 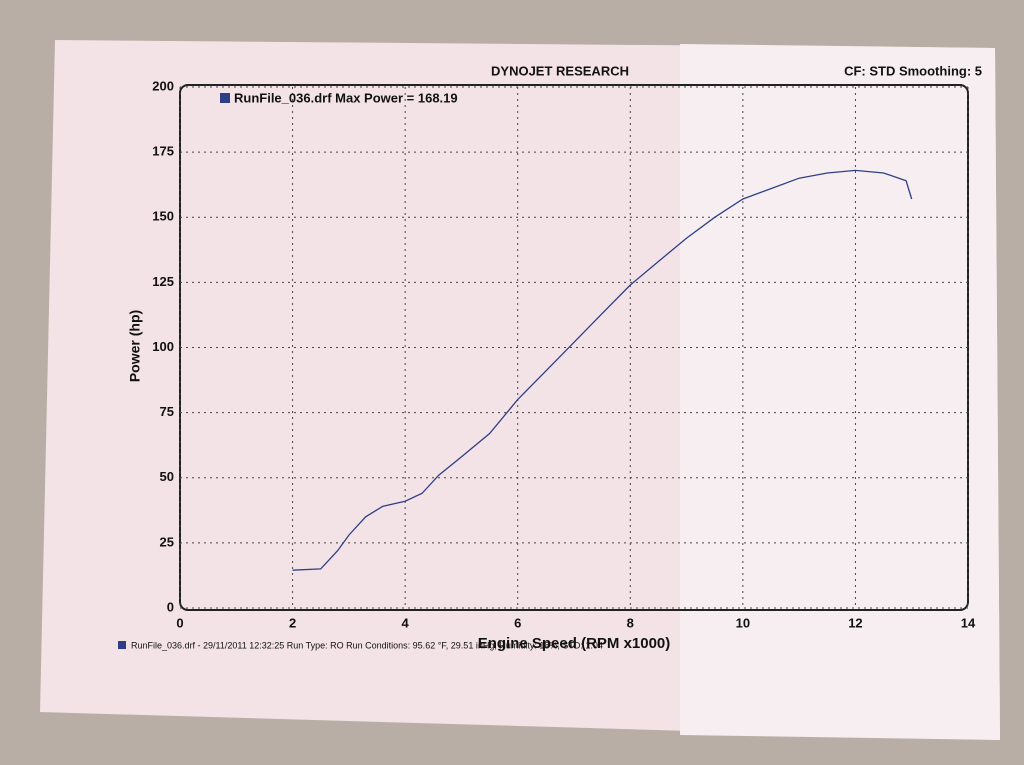 What do you see at coordinates (163, 216) in the screenshot?
I see `y-tick-label: 150` at bounding box center [163, 216].